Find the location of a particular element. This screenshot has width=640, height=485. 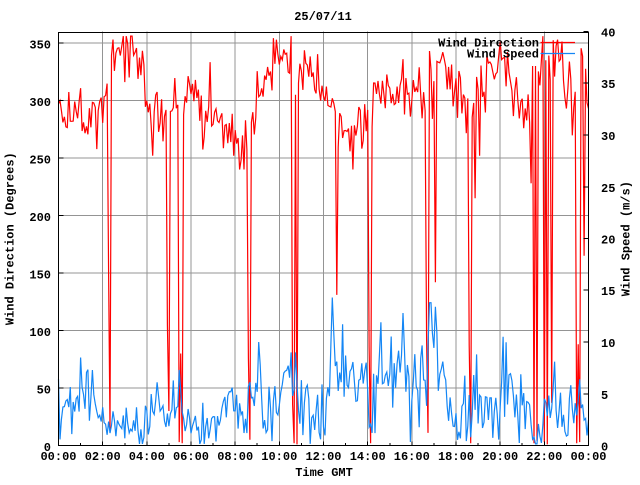

svg-text: 350 is located at coordinates (40, 46).